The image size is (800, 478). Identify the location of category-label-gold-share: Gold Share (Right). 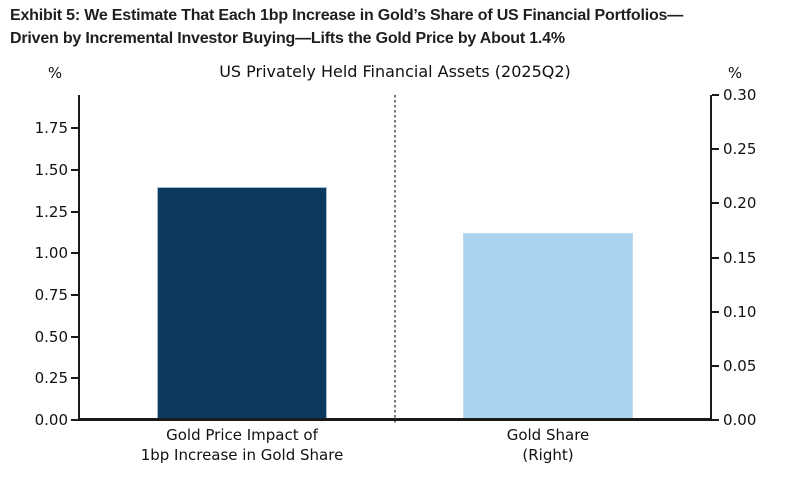
(548, 445).